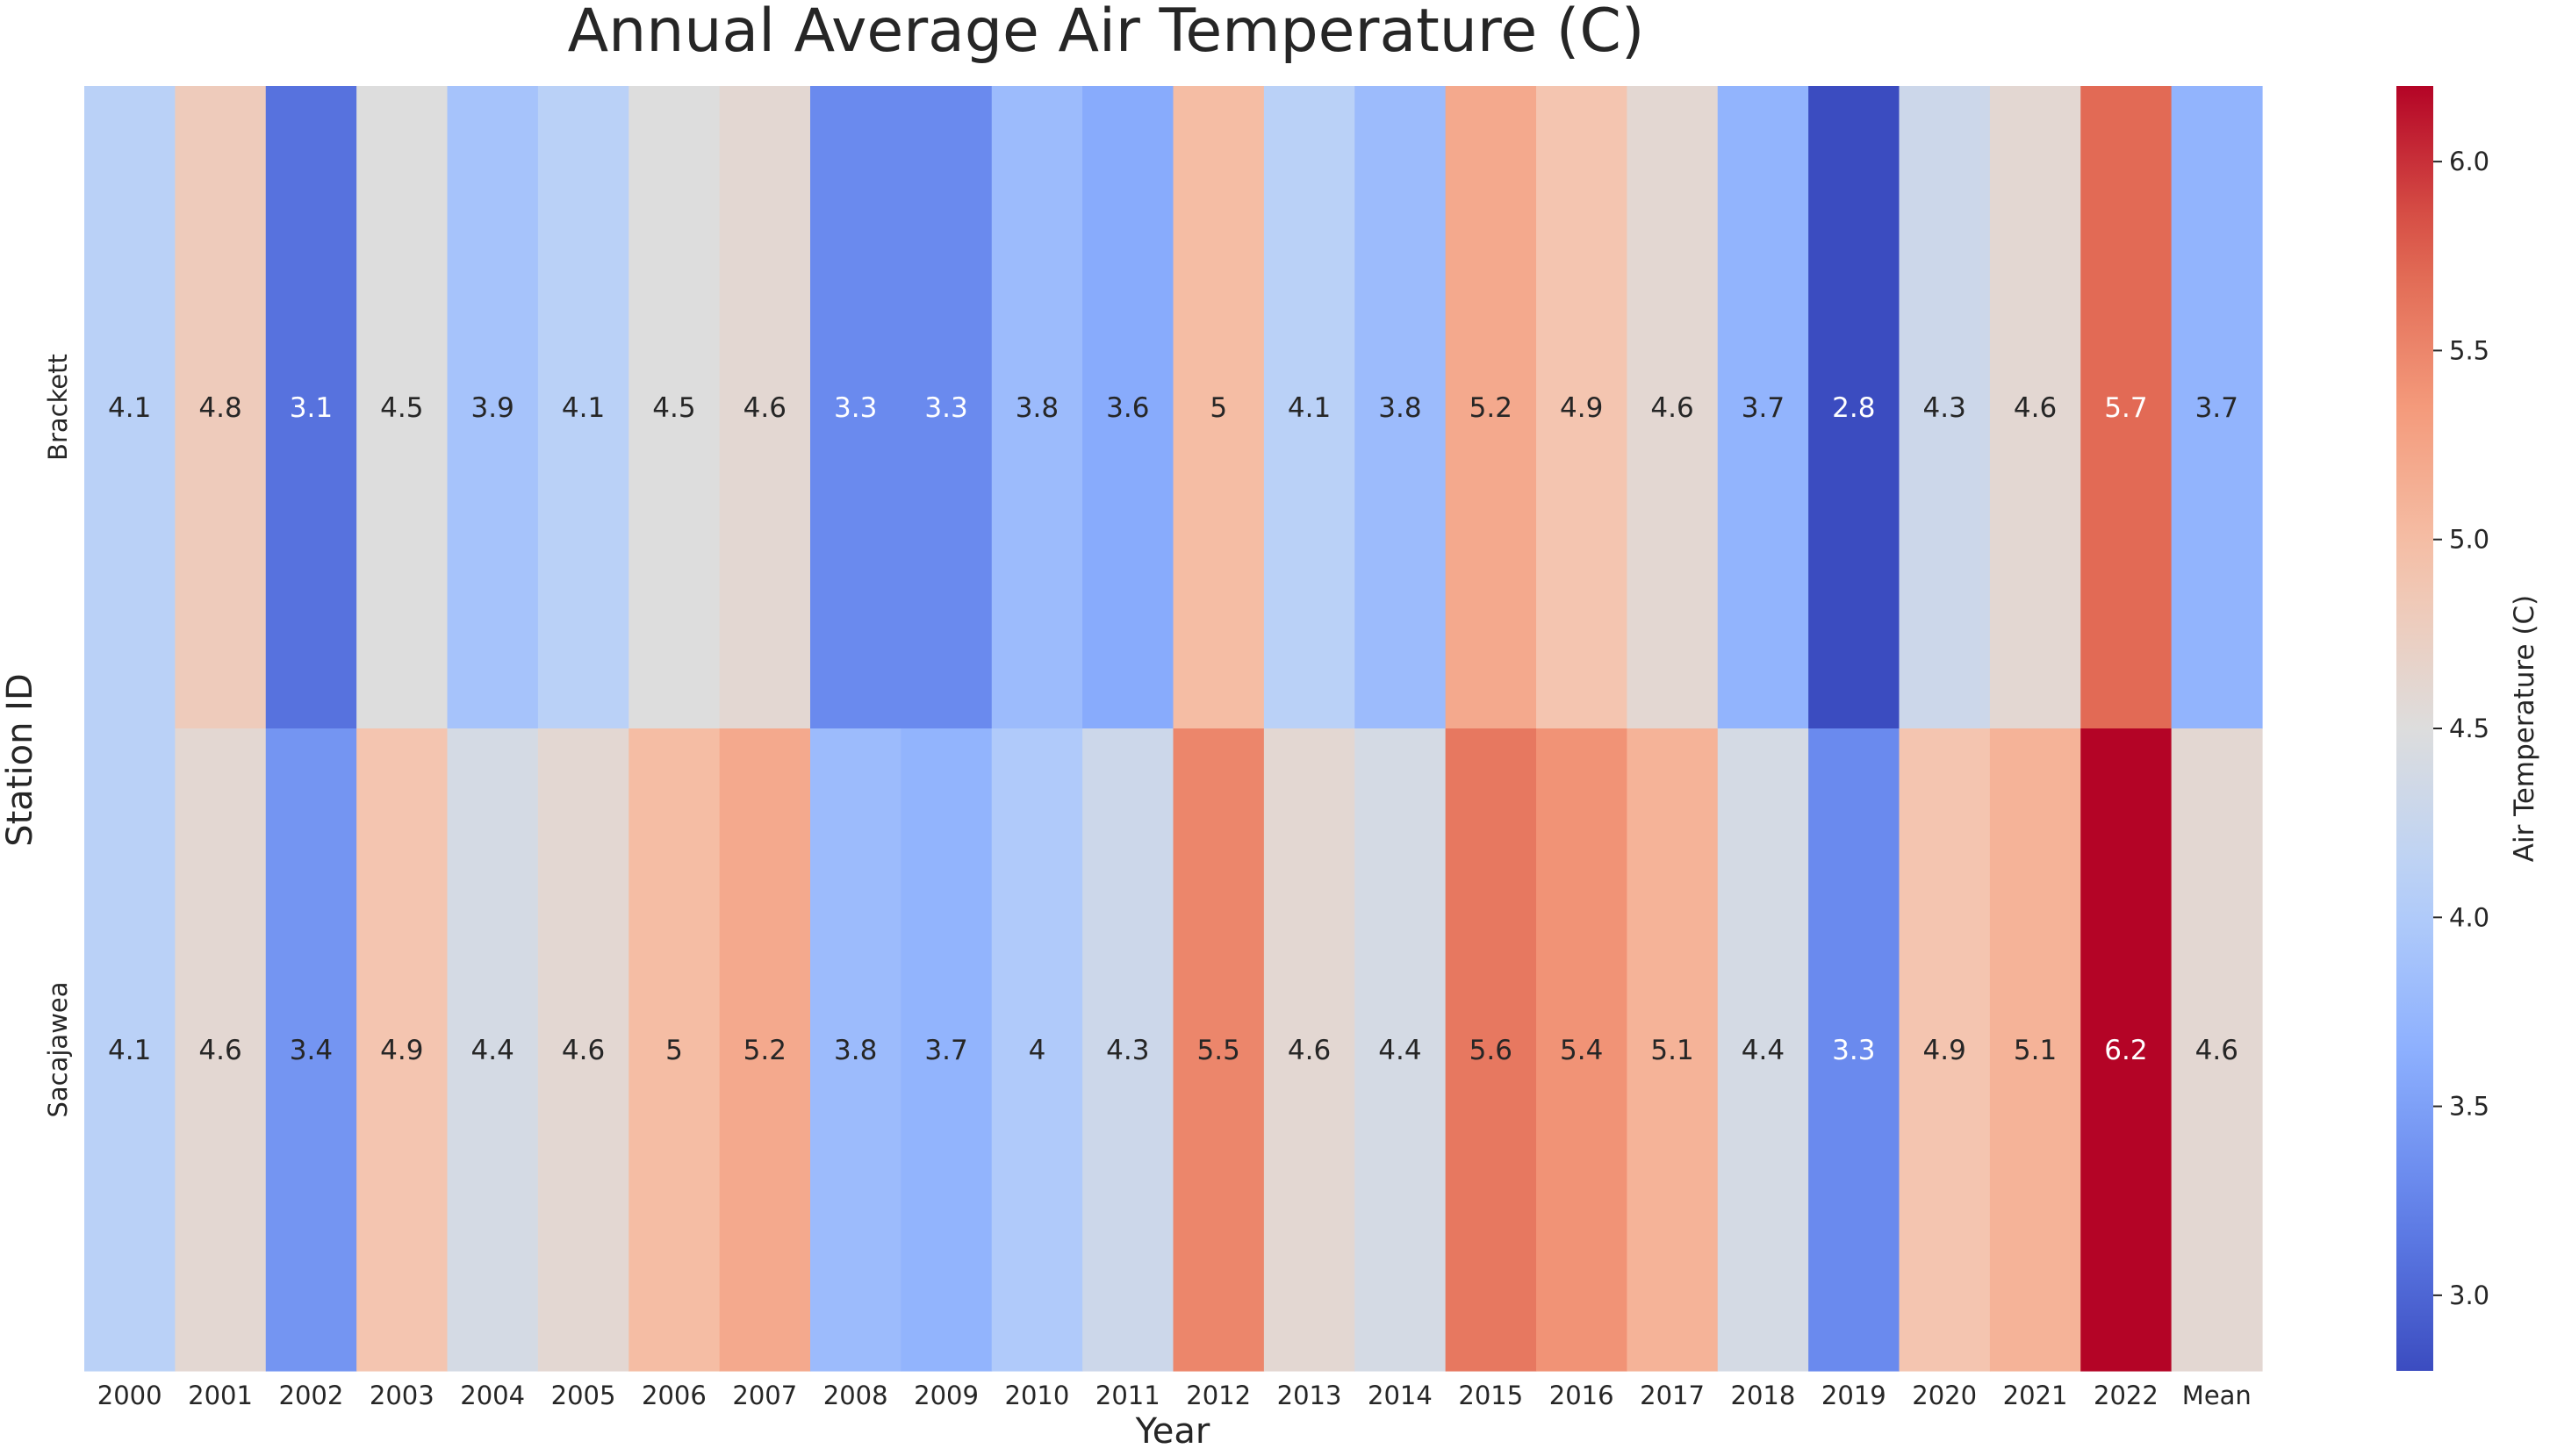 This screenshot has height=1456, width=2550. I want to click on x-tick-label: 2010, so click(1037, 1395).